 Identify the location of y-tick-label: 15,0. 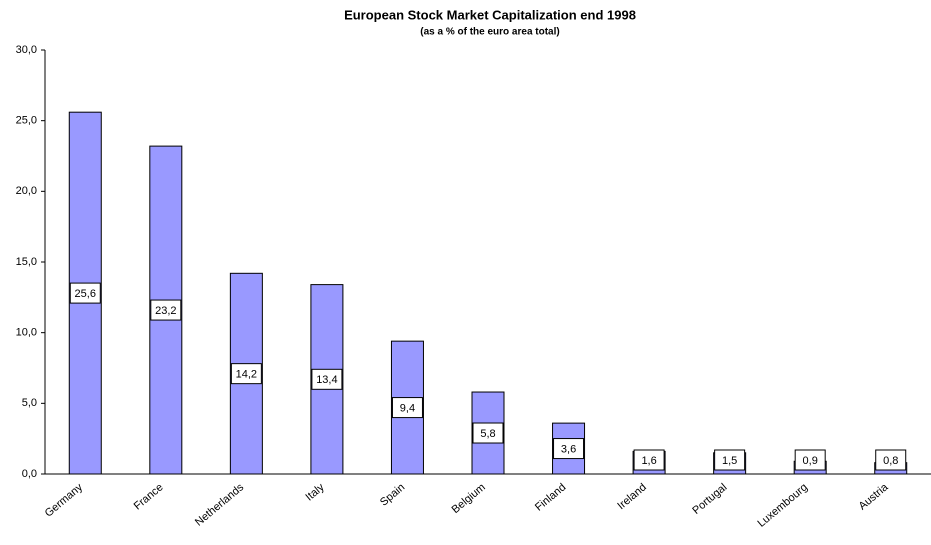
(26, 262).